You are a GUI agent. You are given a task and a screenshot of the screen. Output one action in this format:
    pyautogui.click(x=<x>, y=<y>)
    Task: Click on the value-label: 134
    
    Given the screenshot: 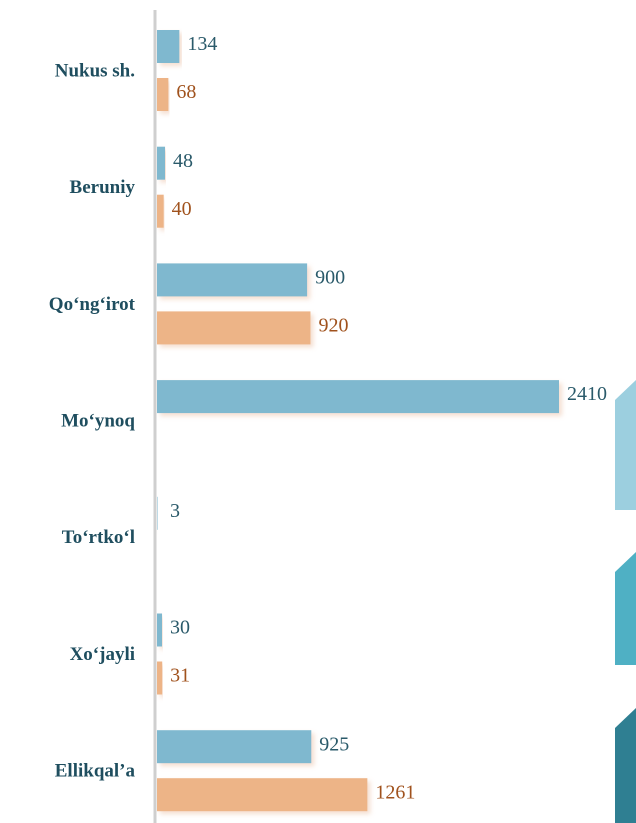 What is the action you would take?
    pyautogui.click(x=202, y=44)
    